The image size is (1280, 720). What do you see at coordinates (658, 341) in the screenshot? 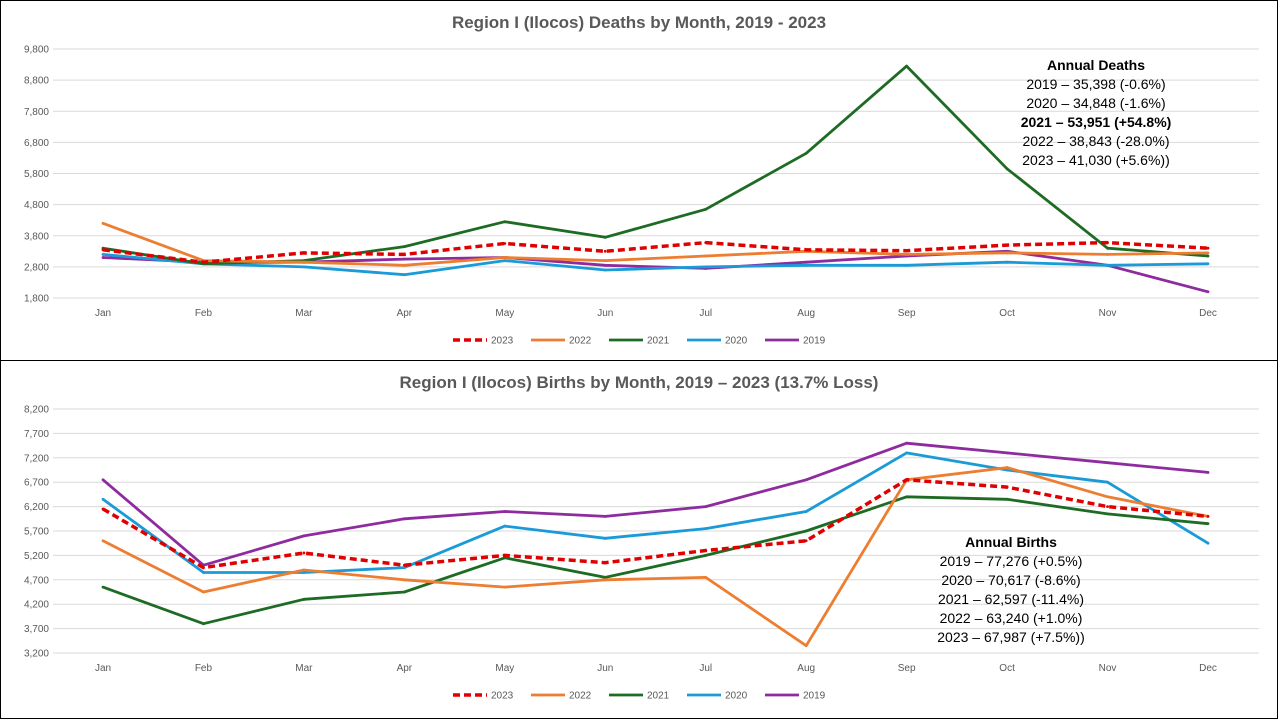
I see `legend-label: 2021` at bounding box center [658, 341].